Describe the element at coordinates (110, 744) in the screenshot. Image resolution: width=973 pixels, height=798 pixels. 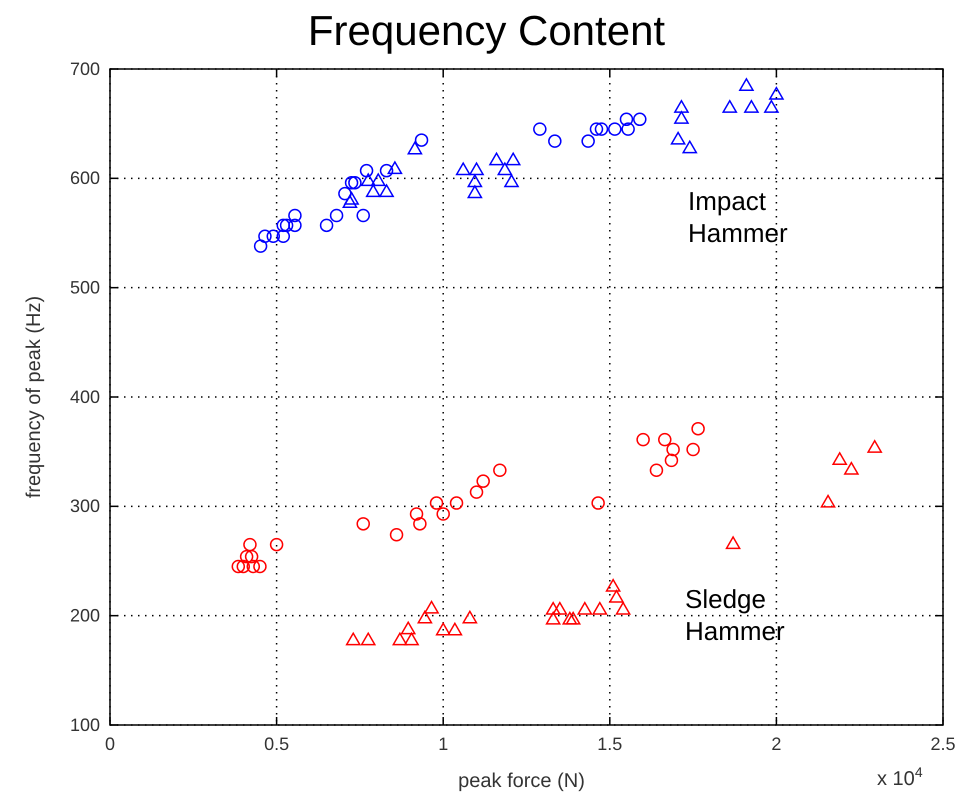
I see `x-tick-label: 0` at that location.